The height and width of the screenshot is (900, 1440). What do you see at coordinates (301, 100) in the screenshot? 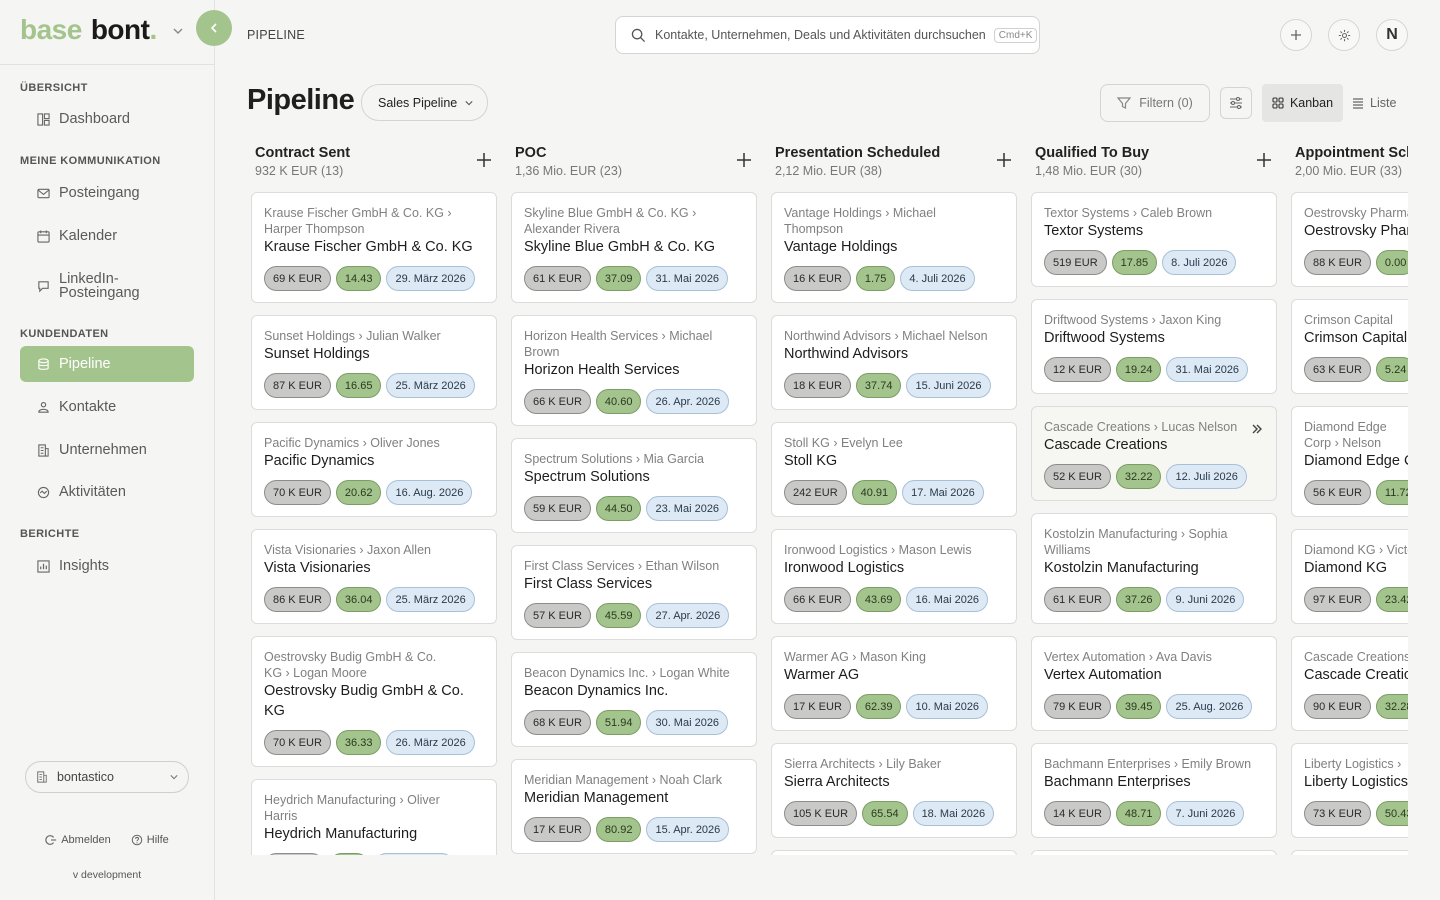
I see `page-title: Pipeline` at bounding box center [301, 100].